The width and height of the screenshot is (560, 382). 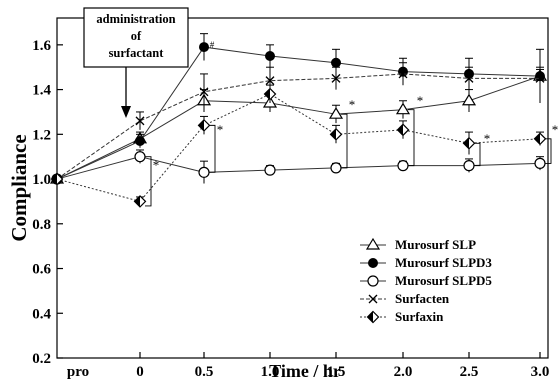 What do you see at coordinates (137, 53) in the screenshot?
I see `annotation-text: surfactant` at bounding box center [137, 53].